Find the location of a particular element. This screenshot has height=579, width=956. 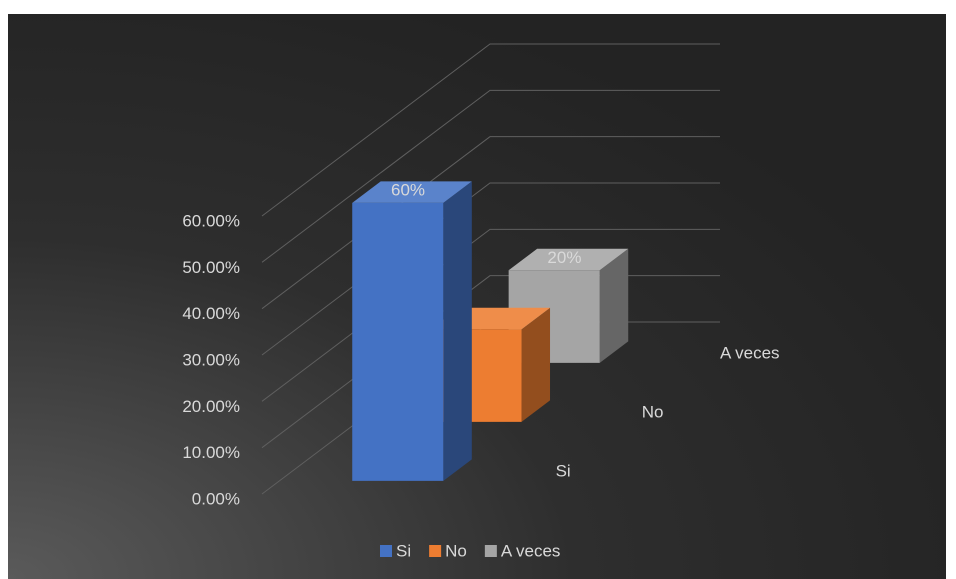

y-tick-label: 40.00% is located at coordinates (211, 313).